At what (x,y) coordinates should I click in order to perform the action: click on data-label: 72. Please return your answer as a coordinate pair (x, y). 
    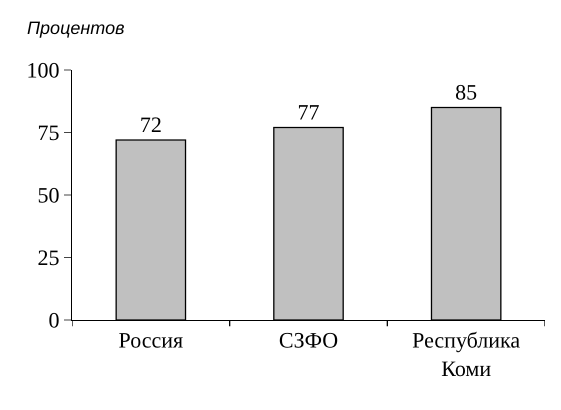
    Looking at the image, I should click on (151, 124).